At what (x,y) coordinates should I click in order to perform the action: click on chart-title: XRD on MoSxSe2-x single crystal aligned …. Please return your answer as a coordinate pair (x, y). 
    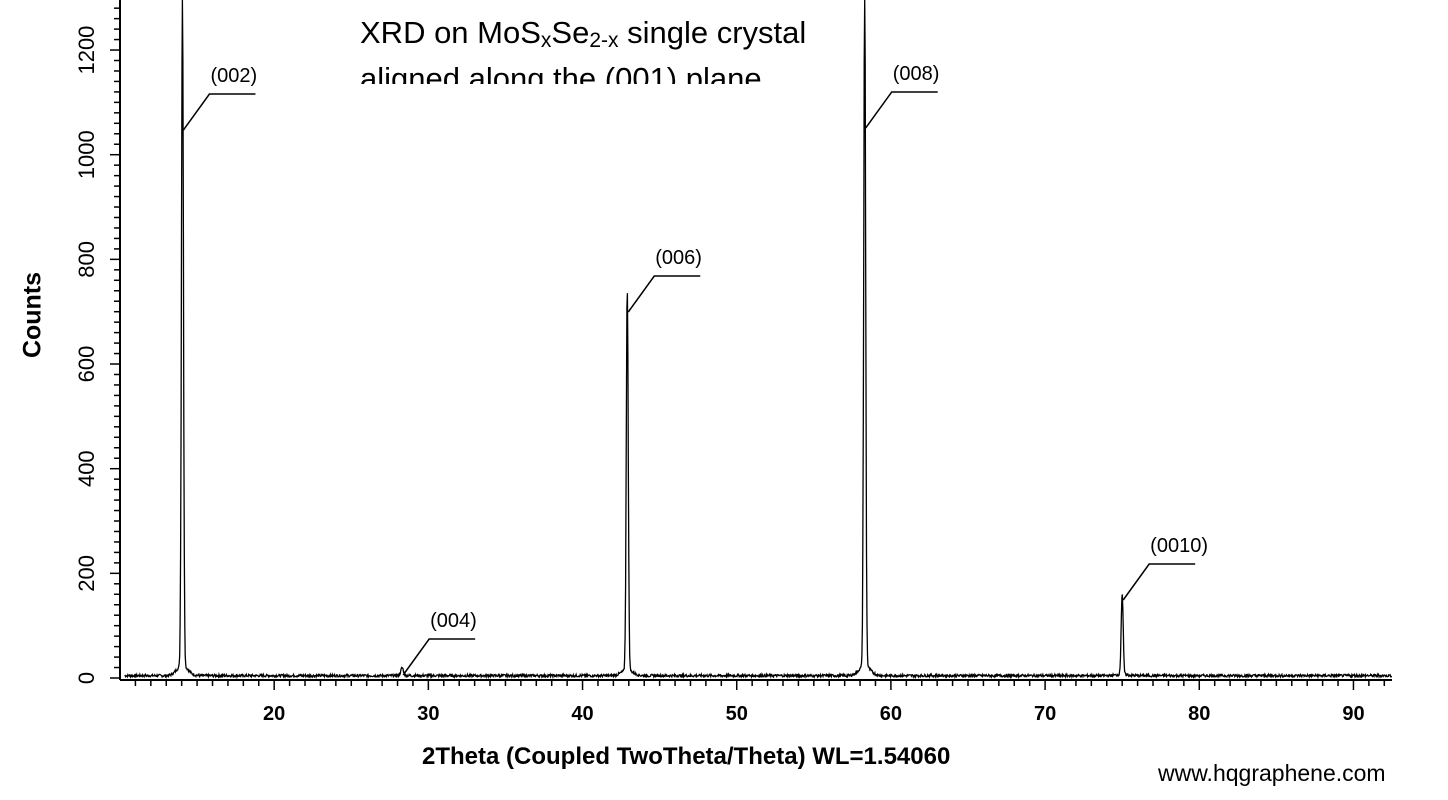
    Looking at the image, I should click on (620, 49).